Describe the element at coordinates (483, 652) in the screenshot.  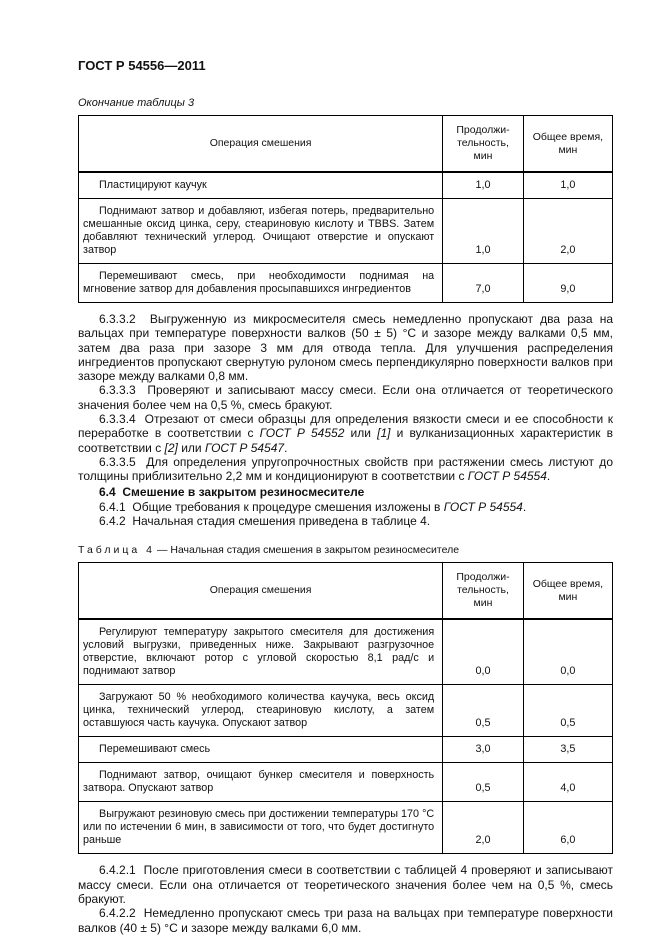
I see `duration-cell: 0,0` at that location.